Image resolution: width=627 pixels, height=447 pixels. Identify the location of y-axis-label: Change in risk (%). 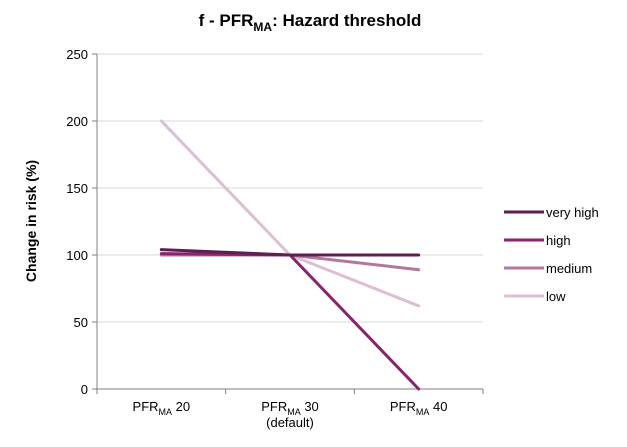
(31, 221).